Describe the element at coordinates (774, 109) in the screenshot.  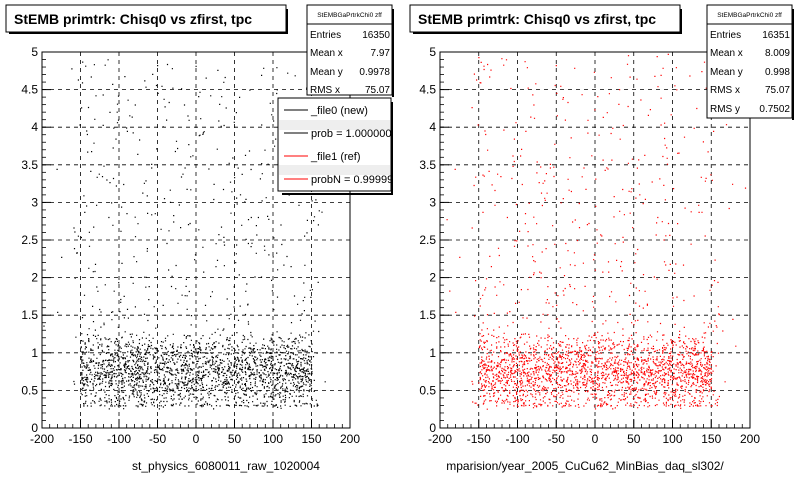
I see `right-stats-value-4: 0.7502` at that location.